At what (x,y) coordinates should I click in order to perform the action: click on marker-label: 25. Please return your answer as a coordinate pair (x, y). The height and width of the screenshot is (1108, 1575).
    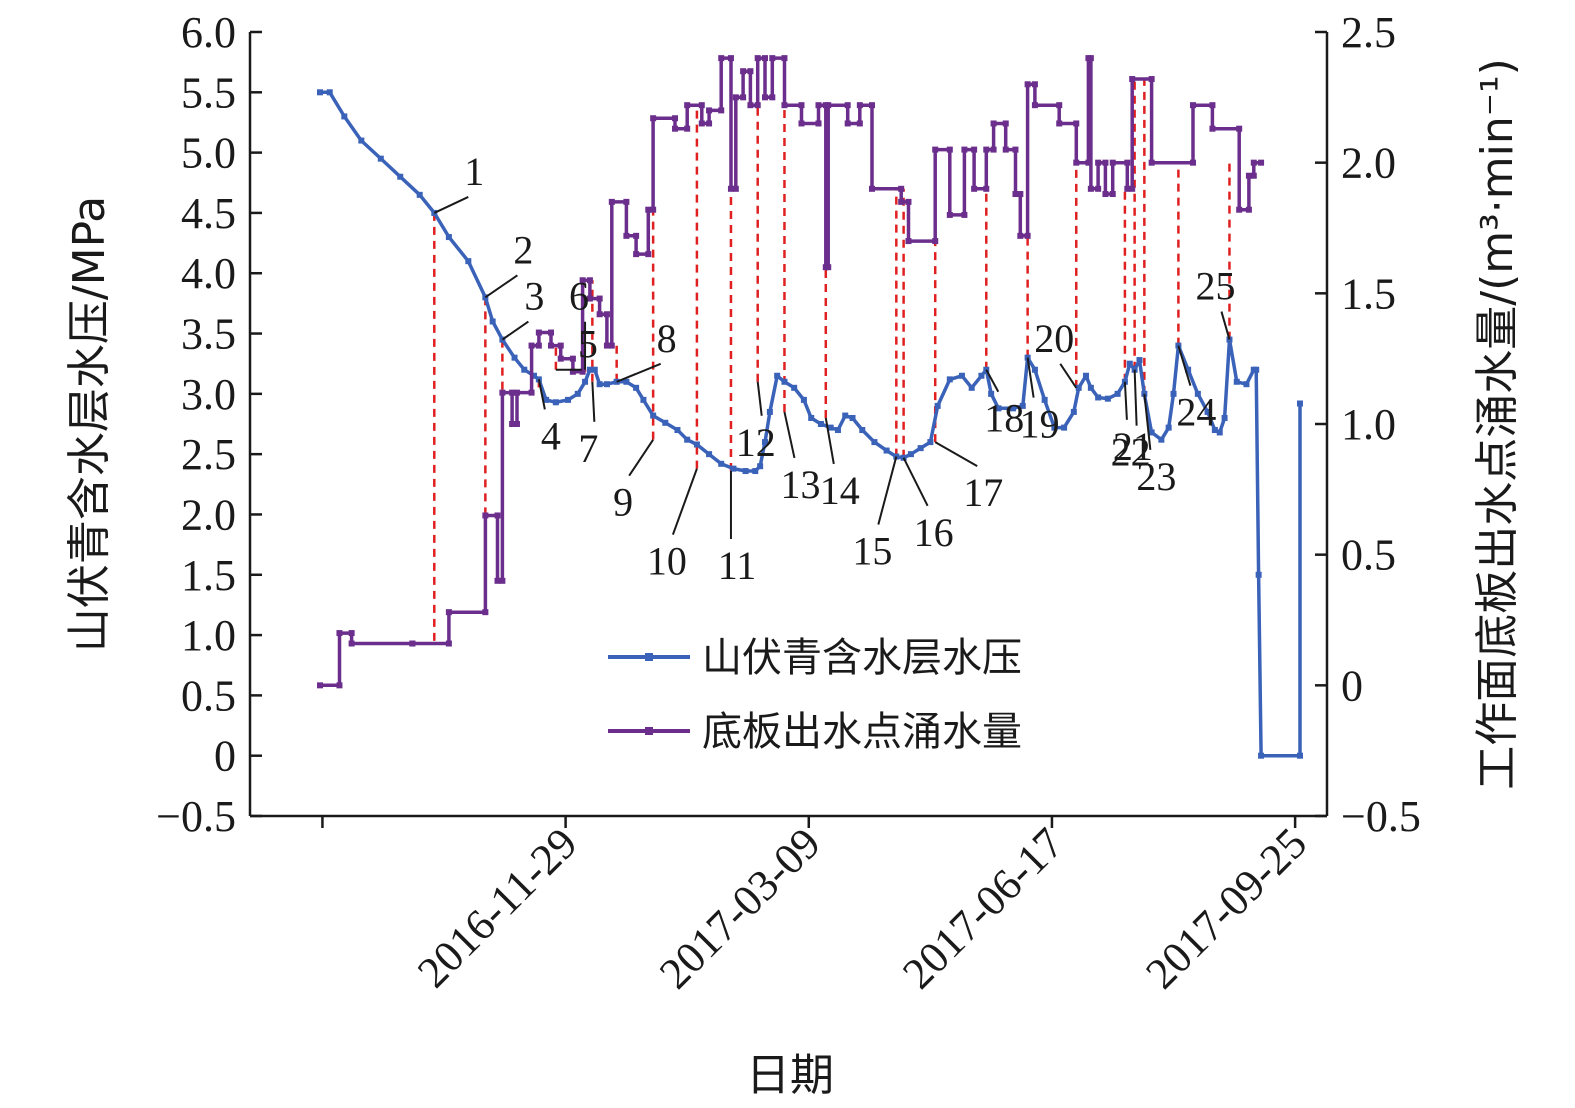
    Looking at the image, I should click on (1215, 286).